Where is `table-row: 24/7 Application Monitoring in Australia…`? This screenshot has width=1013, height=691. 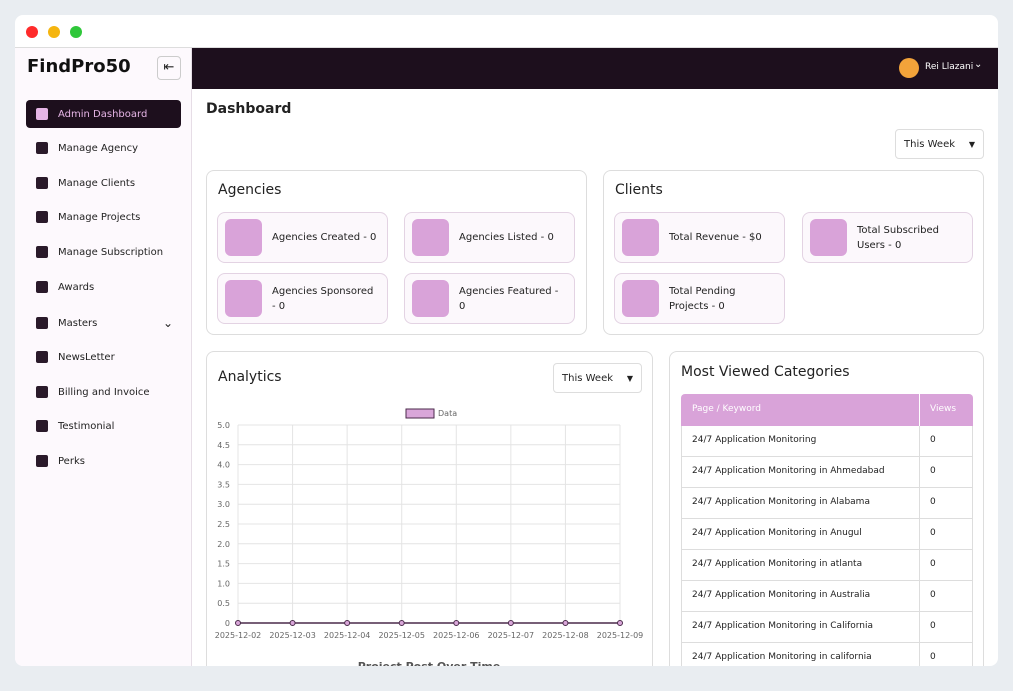 table-row: 24/7 Application Monitoring in Australia… is located at coordinates (827, 596).